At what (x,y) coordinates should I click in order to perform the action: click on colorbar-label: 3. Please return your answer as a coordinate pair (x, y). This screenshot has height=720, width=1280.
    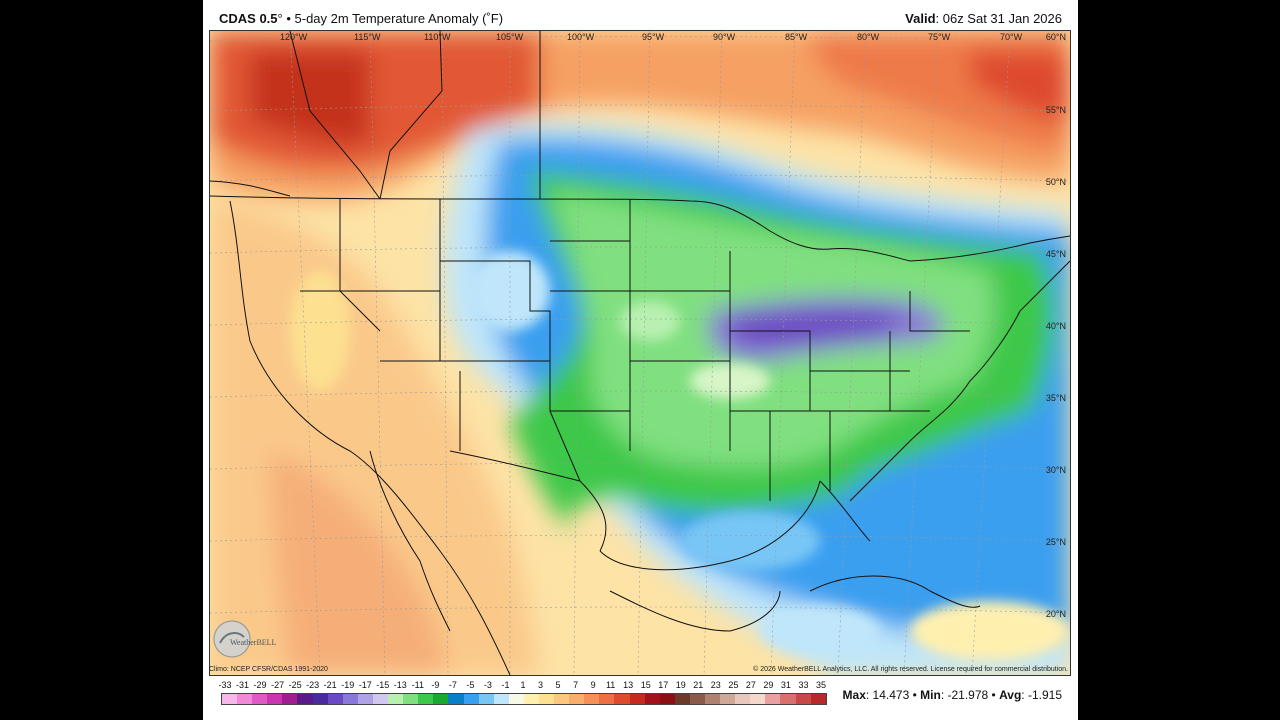
    Looking at the image, I should click on (541, 685).